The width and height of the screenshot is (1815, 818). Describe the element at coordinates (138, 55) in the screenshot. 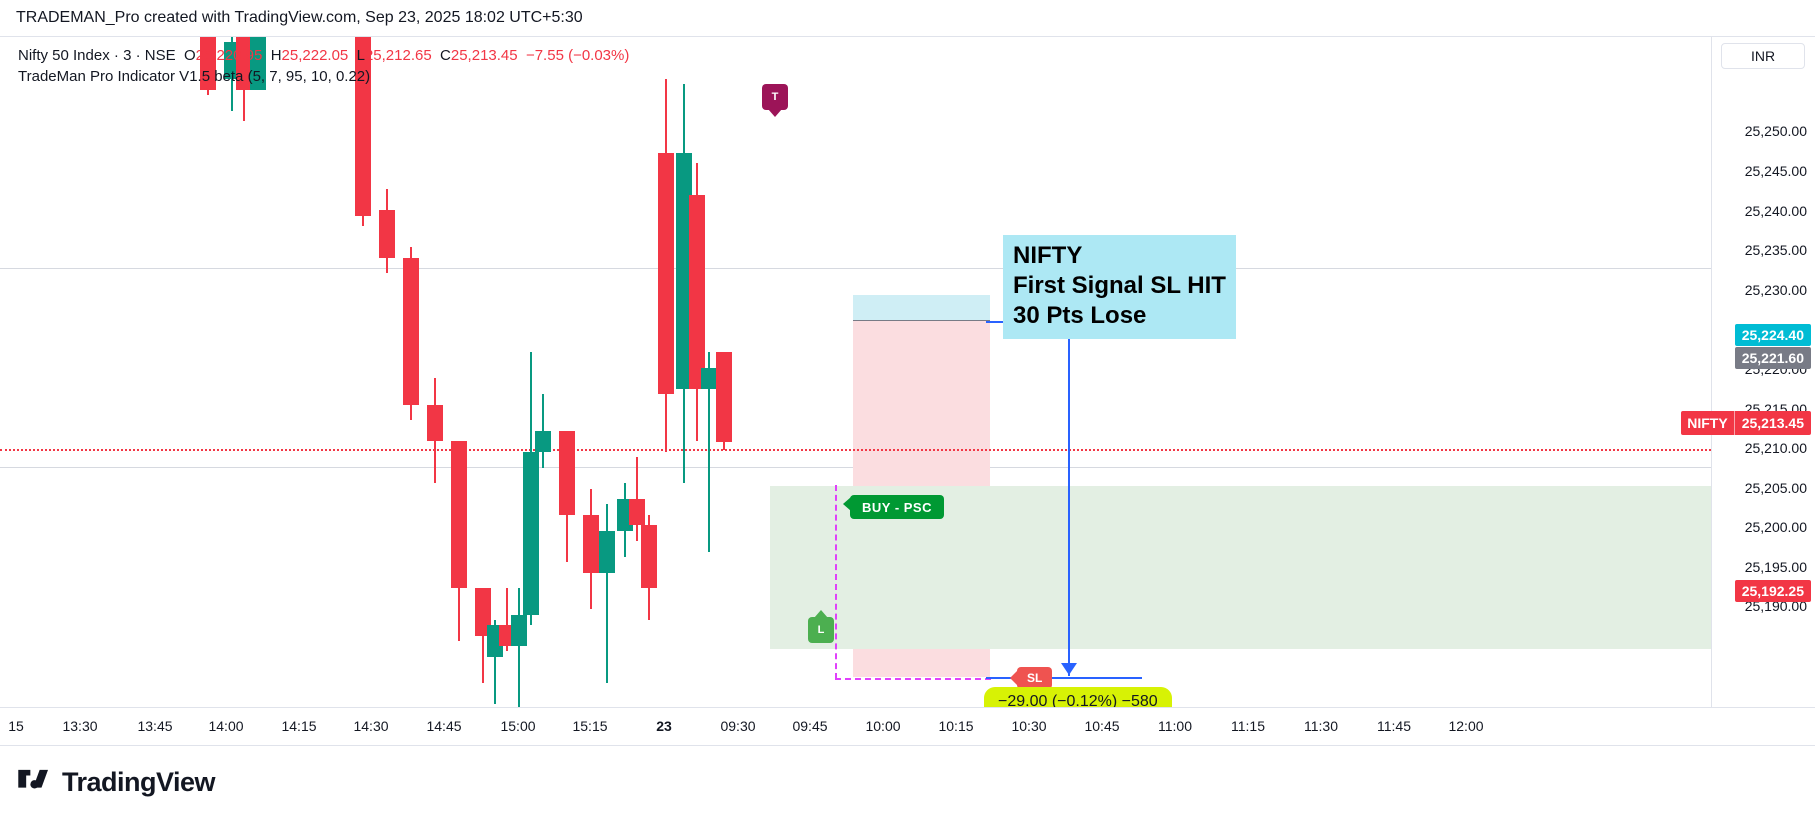

I see `legend-sep-2: ·` at that location.